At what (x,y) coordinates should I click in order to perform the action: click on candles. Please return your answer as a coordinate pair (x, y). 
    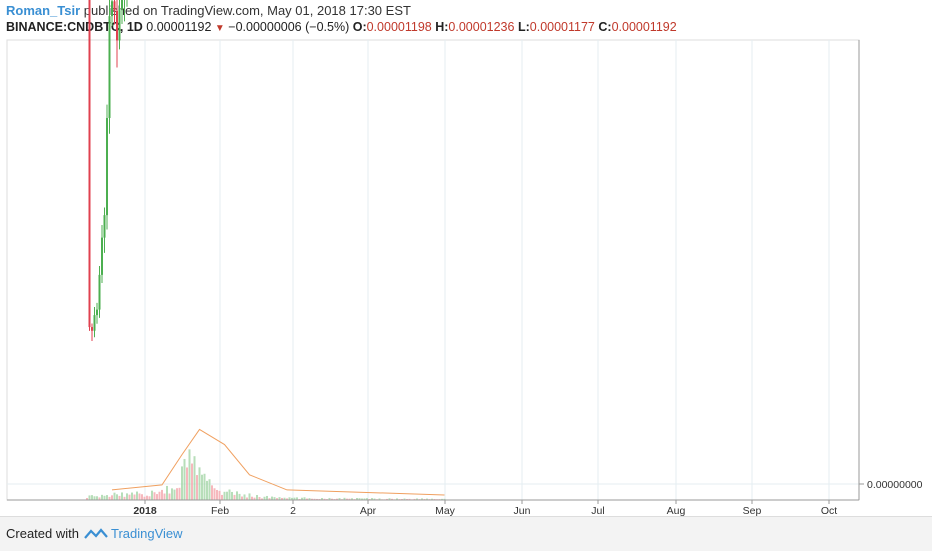
    Looking at the image, I should click on (108, 171).